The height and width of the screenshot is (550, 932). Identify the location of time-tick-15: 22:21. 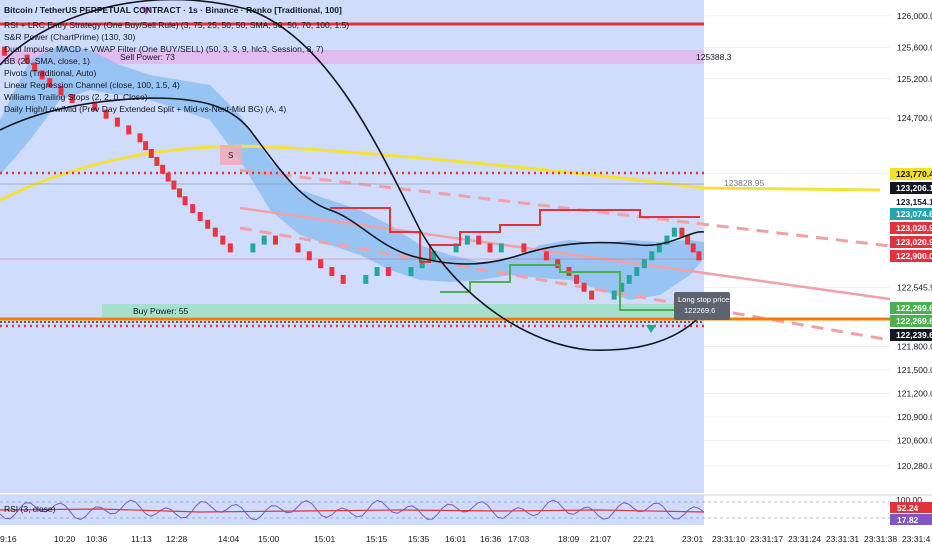
(644, 539).